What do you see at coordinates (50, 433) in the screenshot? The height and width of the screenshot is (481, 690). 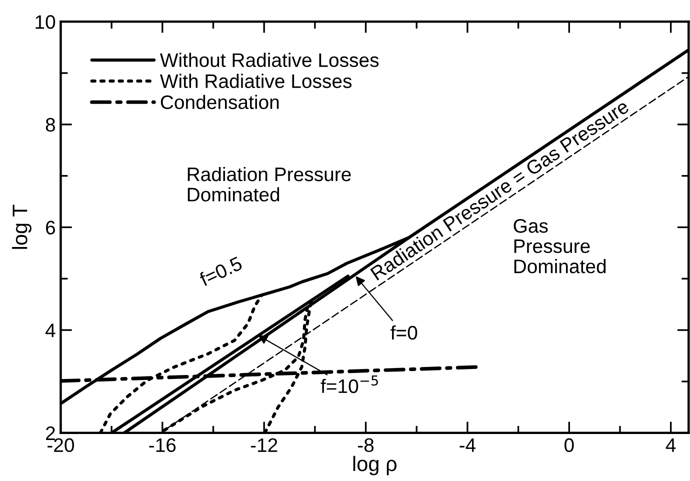 I see `y-tick-label: 2` at bounding box center [50, 433].